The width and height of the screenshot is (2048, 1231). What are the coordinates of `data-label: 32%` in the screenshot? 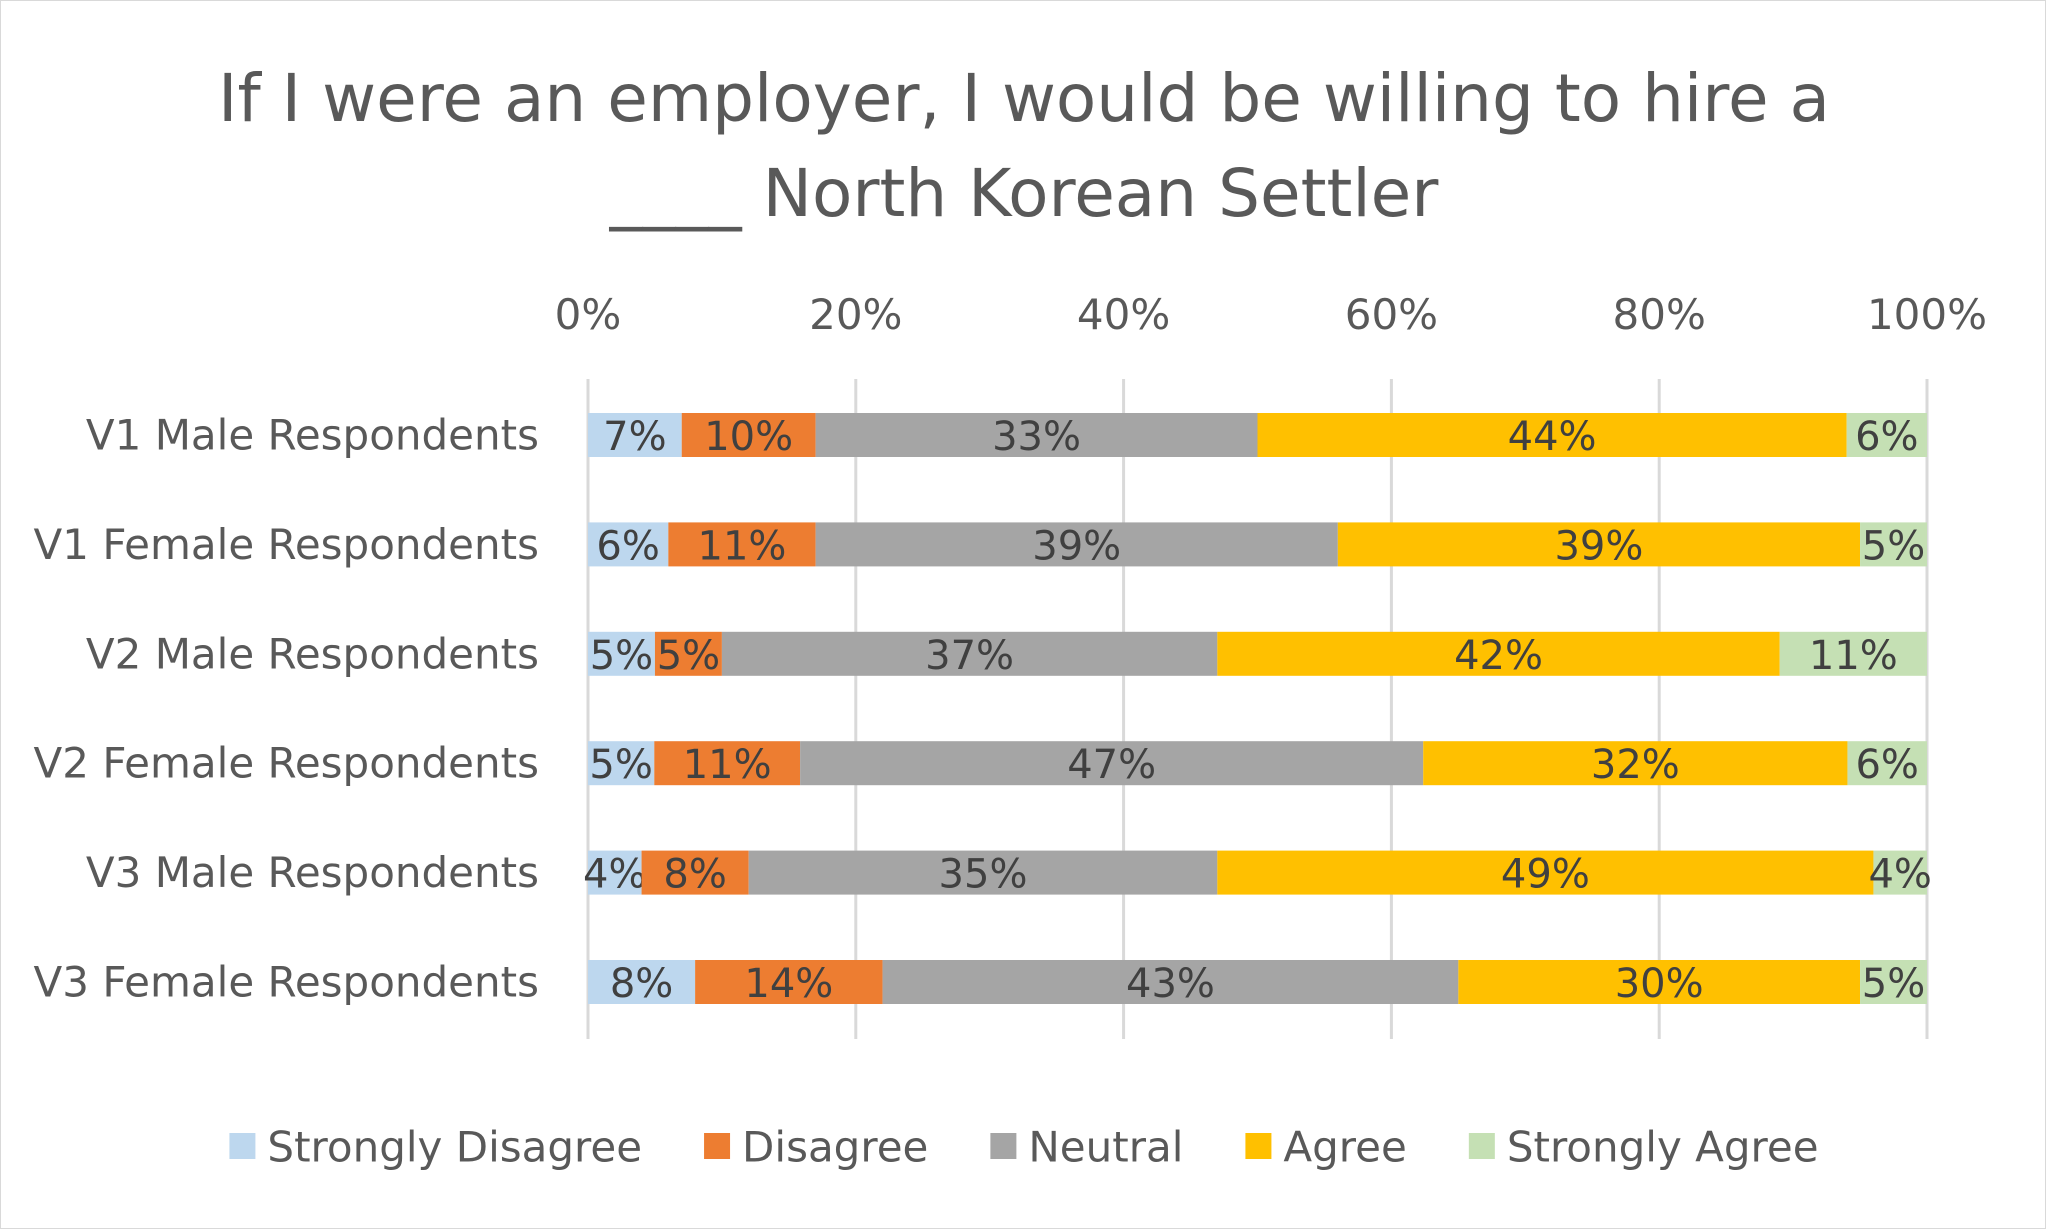 It's located at (1635, 765).